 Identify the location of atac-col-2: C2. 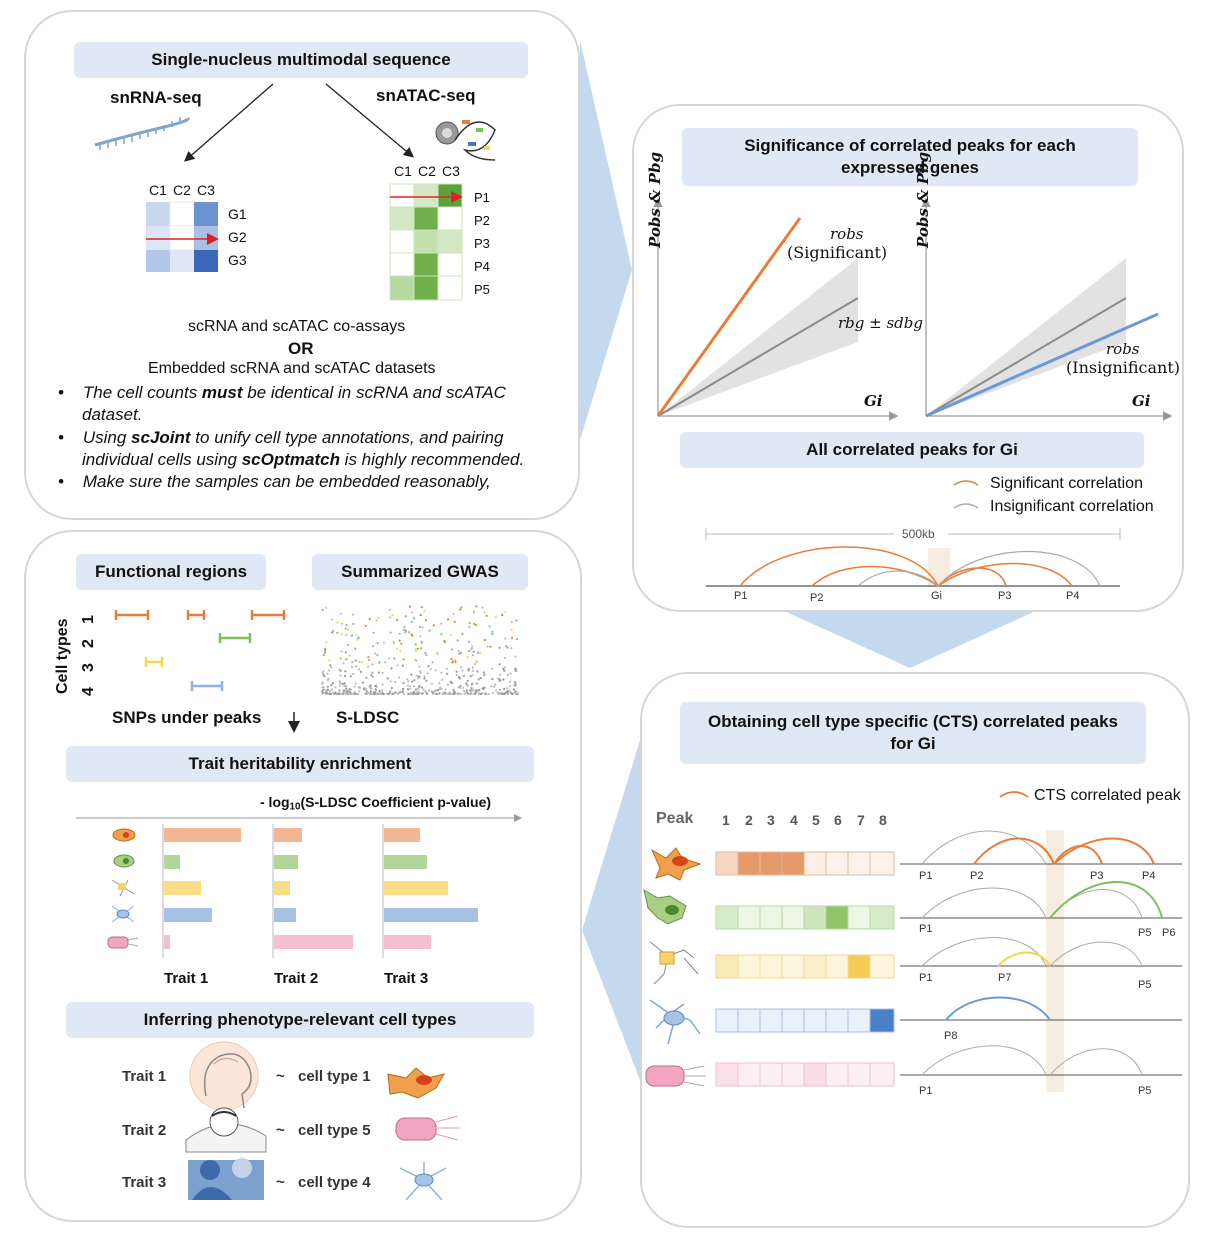
(427, 171).